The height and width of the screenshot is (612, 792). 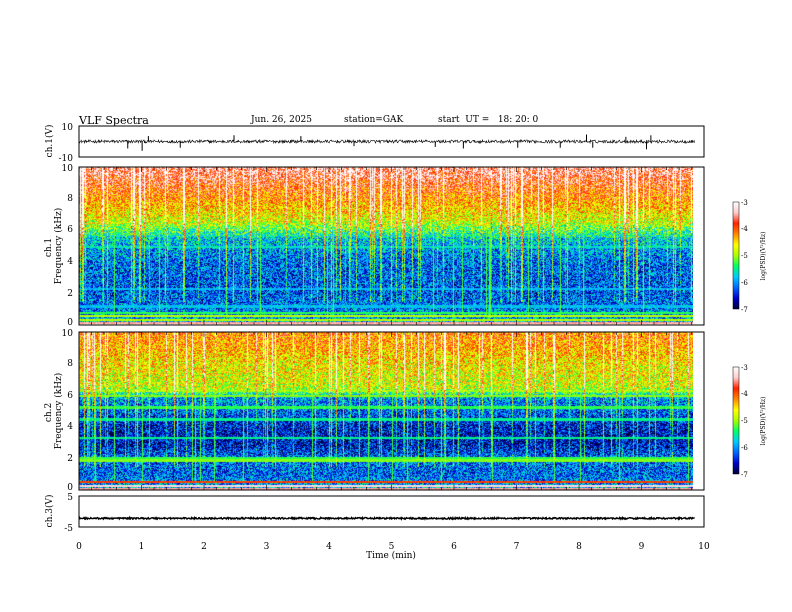 What do you see at coordinates (744, 283) in the screenshot?
I see `ch1-cb-tick-6: -6` at bounding box center [744, 283].